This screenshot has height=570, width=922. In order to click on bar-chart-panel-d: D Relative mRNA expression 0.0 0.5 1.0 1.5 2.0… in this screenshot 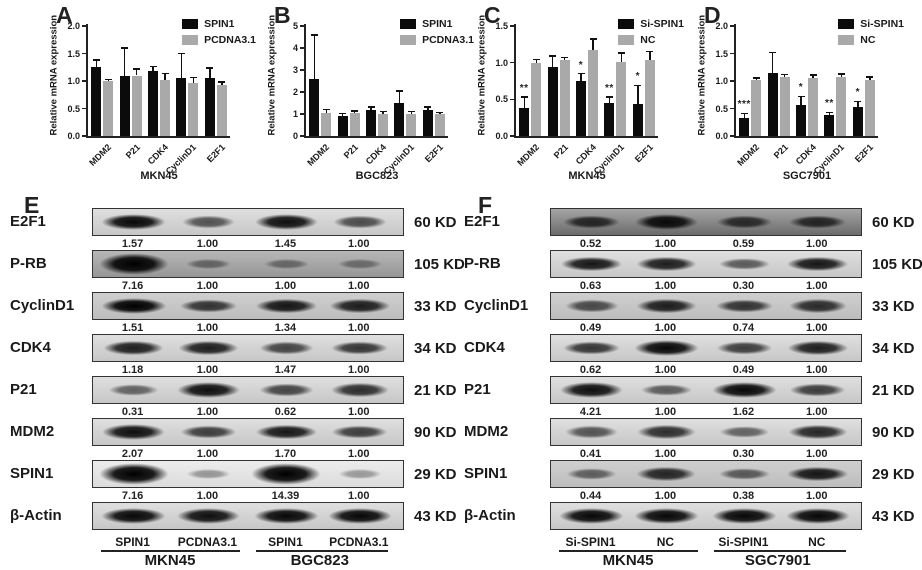, I will do `click(792, 97)`.